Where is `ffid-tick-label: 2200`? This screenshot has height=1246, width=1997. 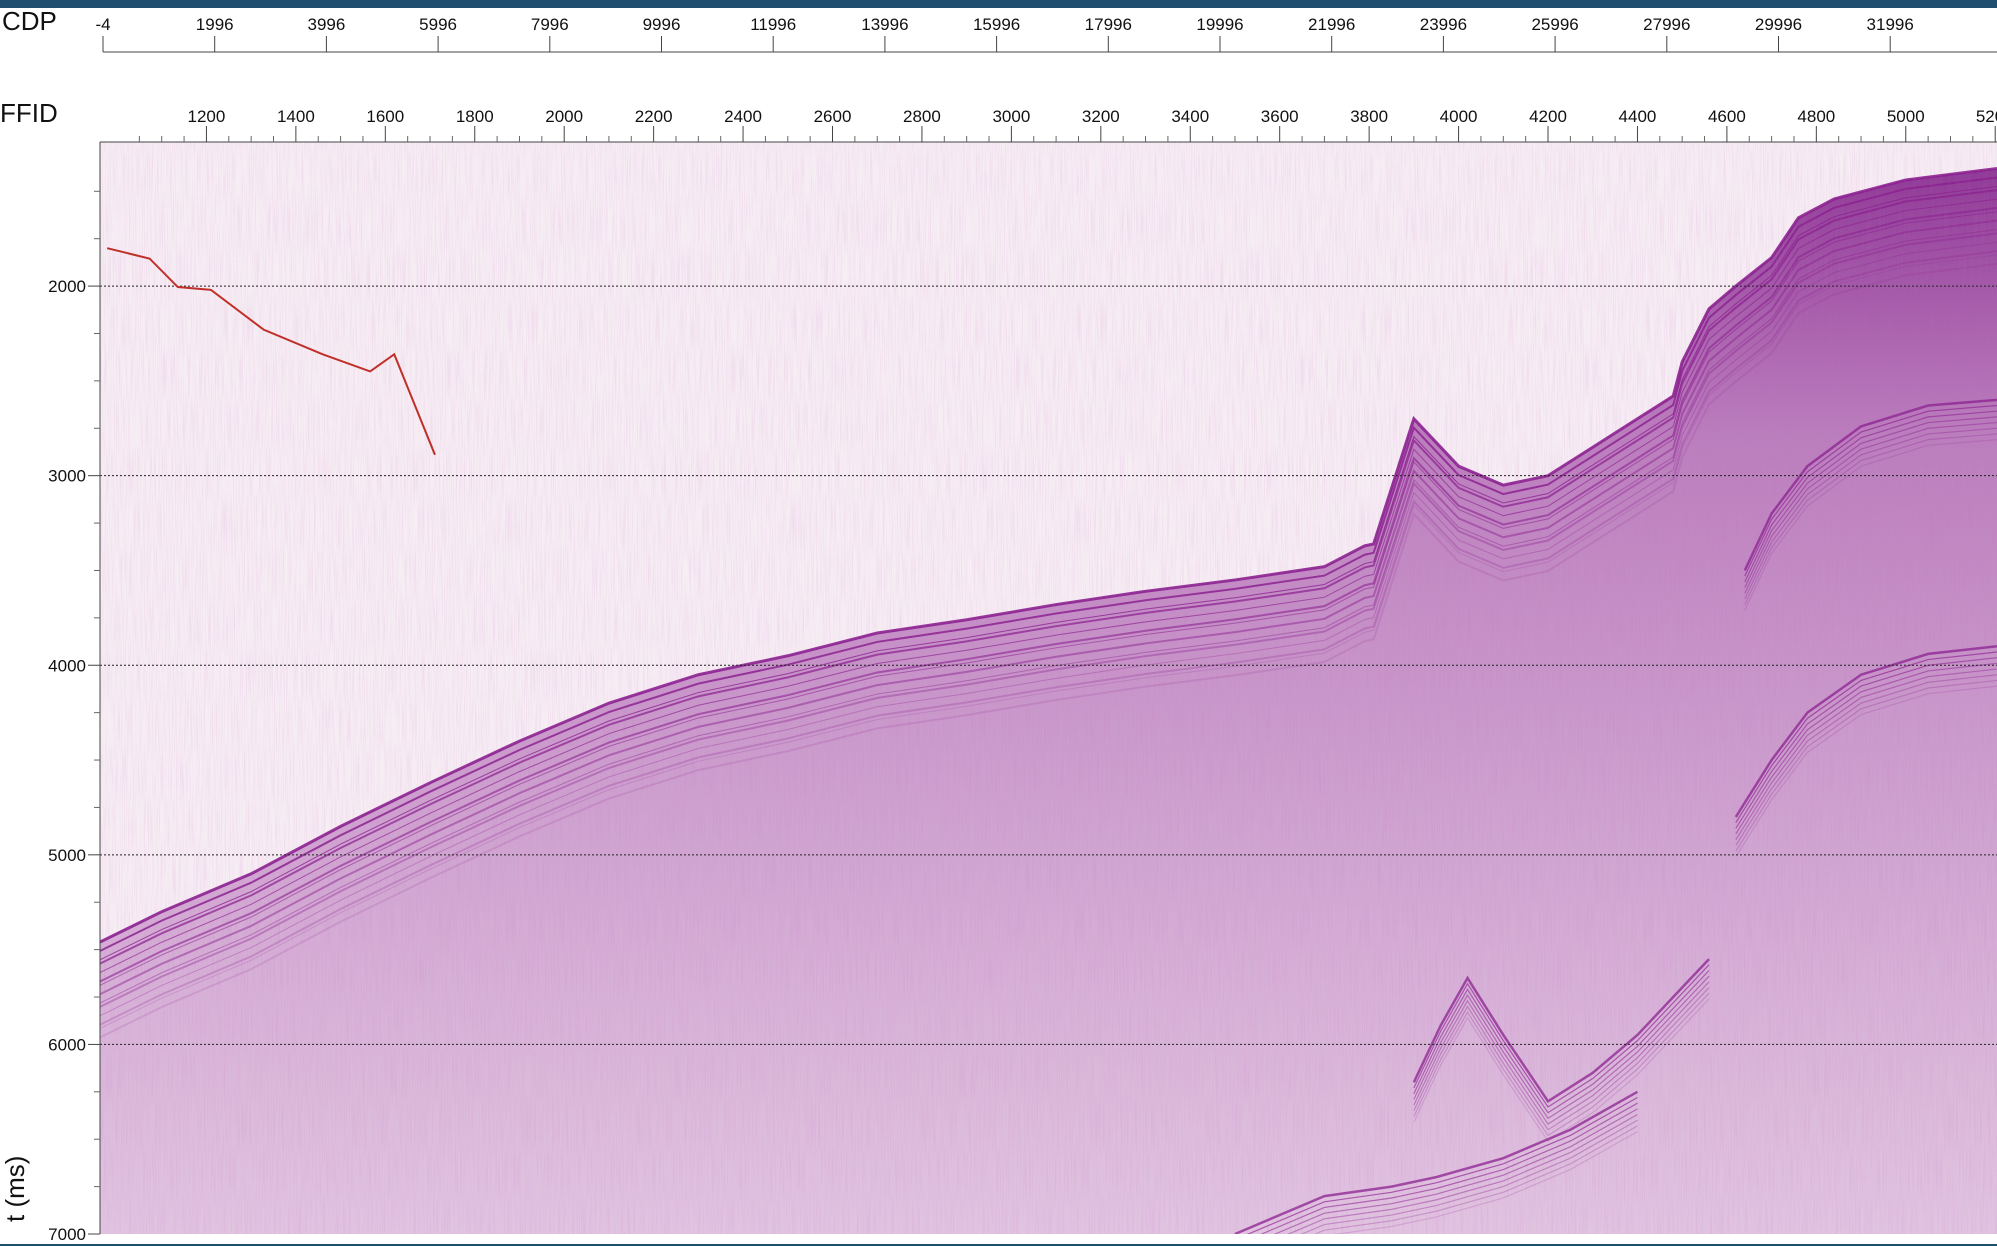 ffid-tick-label: 2200 is located at coordinates (654, 116).